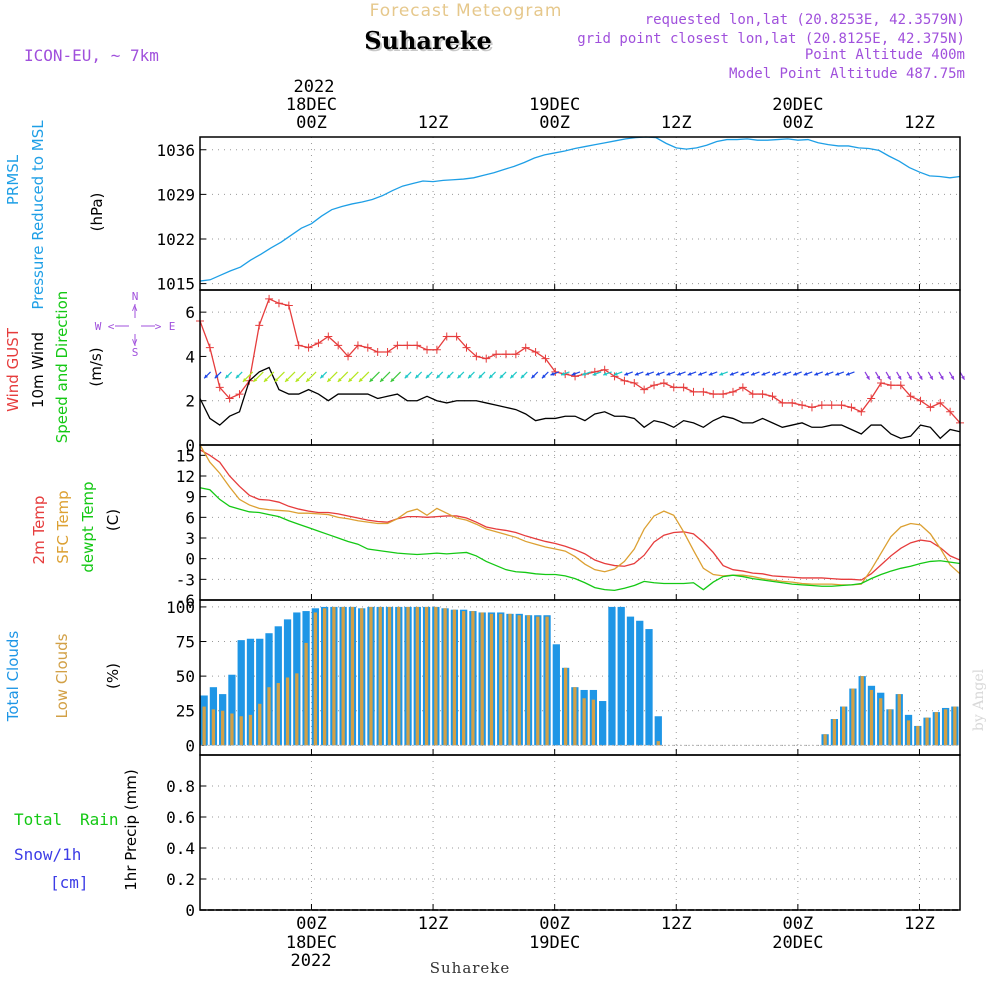 This screenshot has width=1000, height=1000. I want to click on top-time-tick-label: 00Z, so click(554, 123).